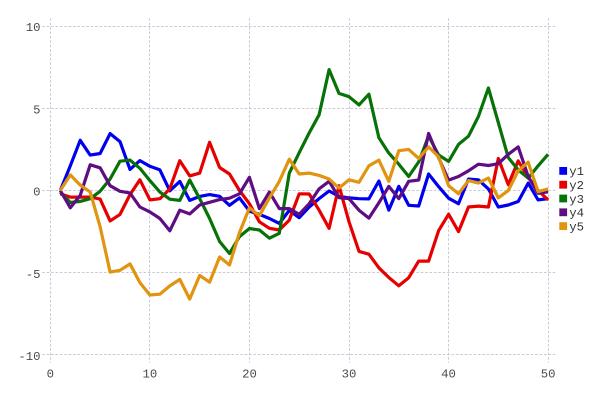 Image resolution: width=600 pixels, height=400 pixels. I want to click on svg-text: 5, so click(36, 110).